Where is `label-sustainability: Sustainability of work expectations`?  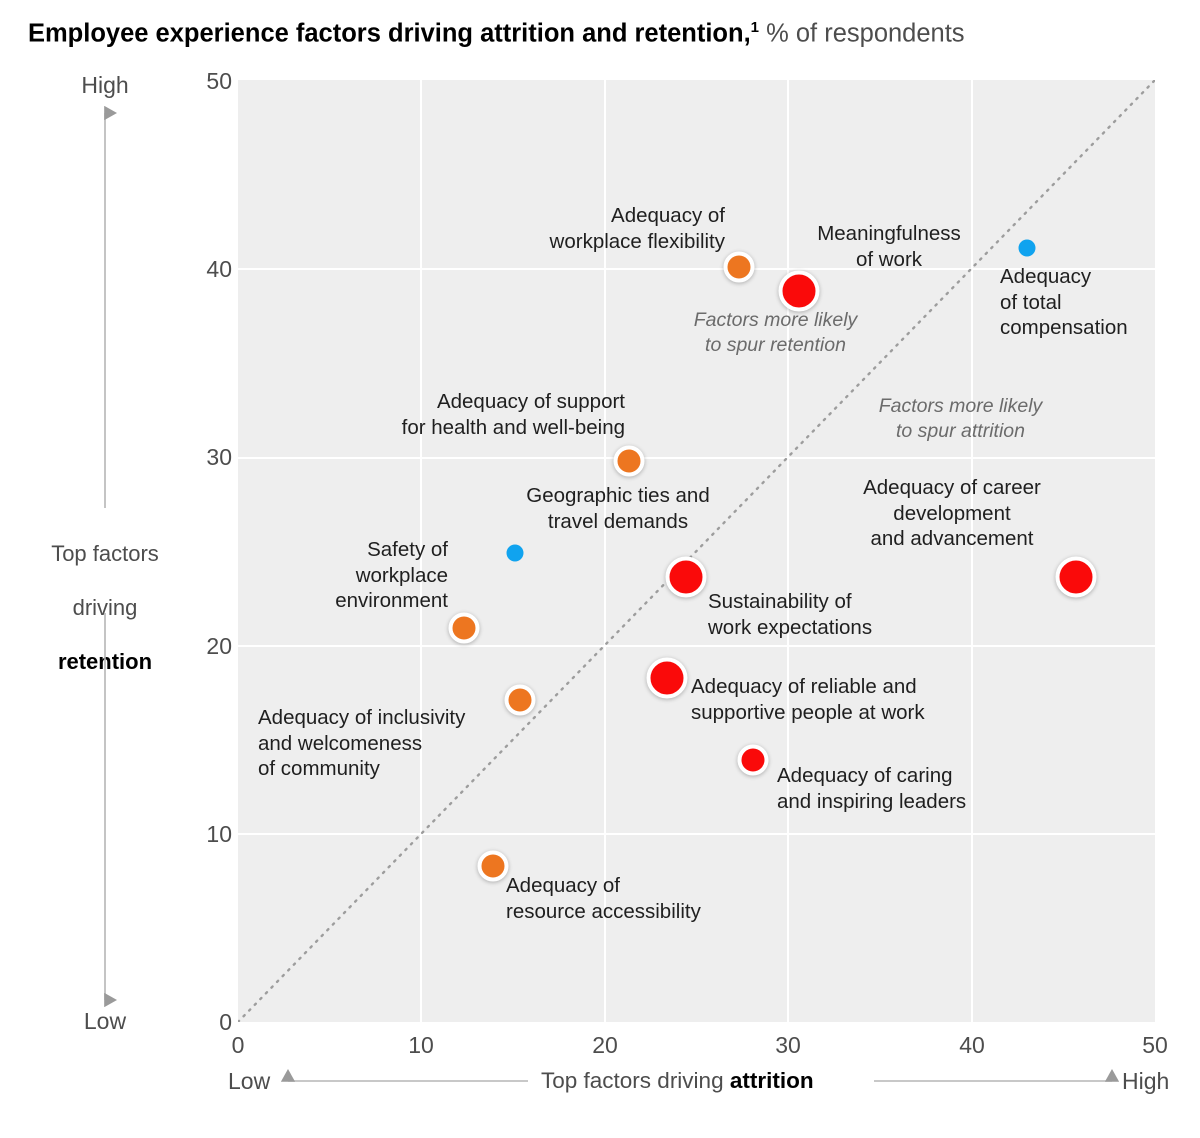 label-sustainability: Sustainability of work expectations is located at coordinates (790, 614).